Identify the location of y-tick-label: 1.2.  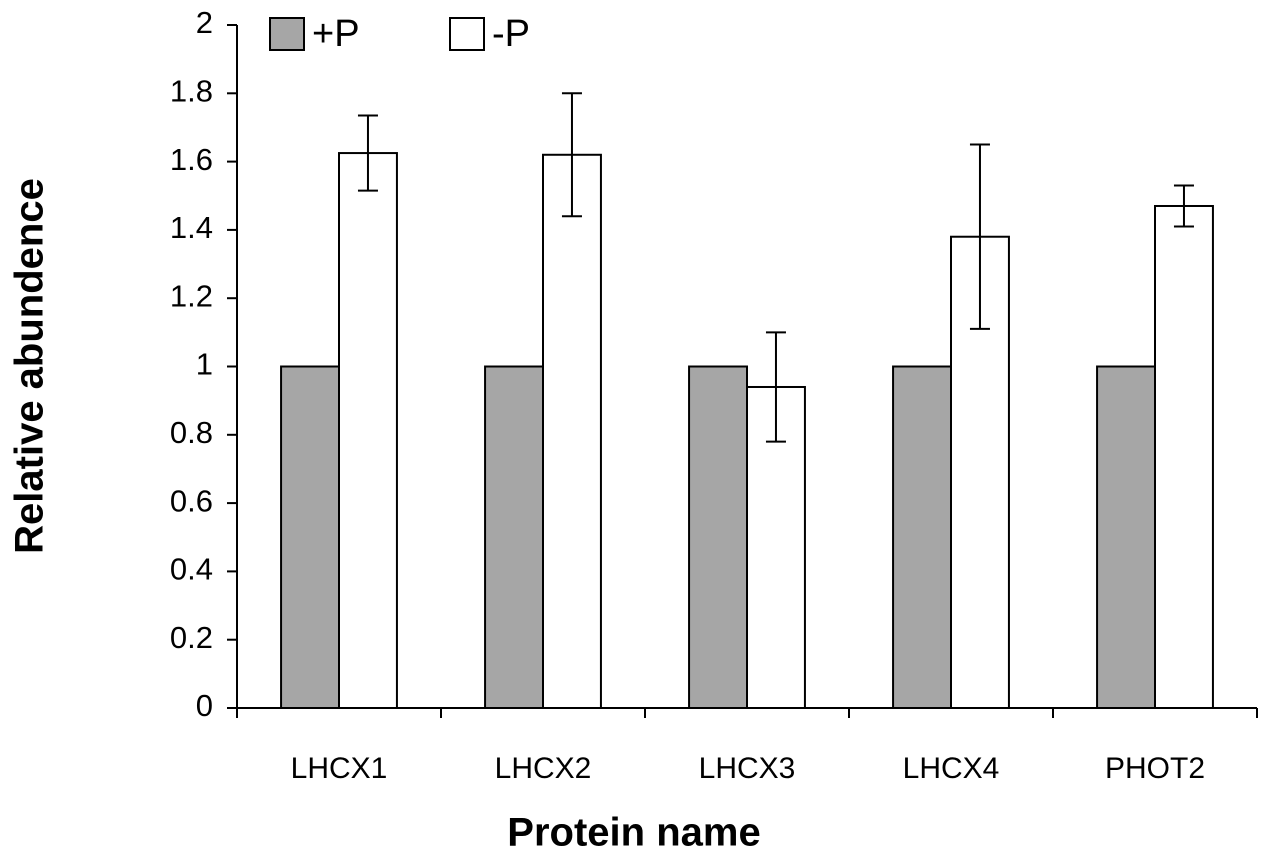
(191, 295).